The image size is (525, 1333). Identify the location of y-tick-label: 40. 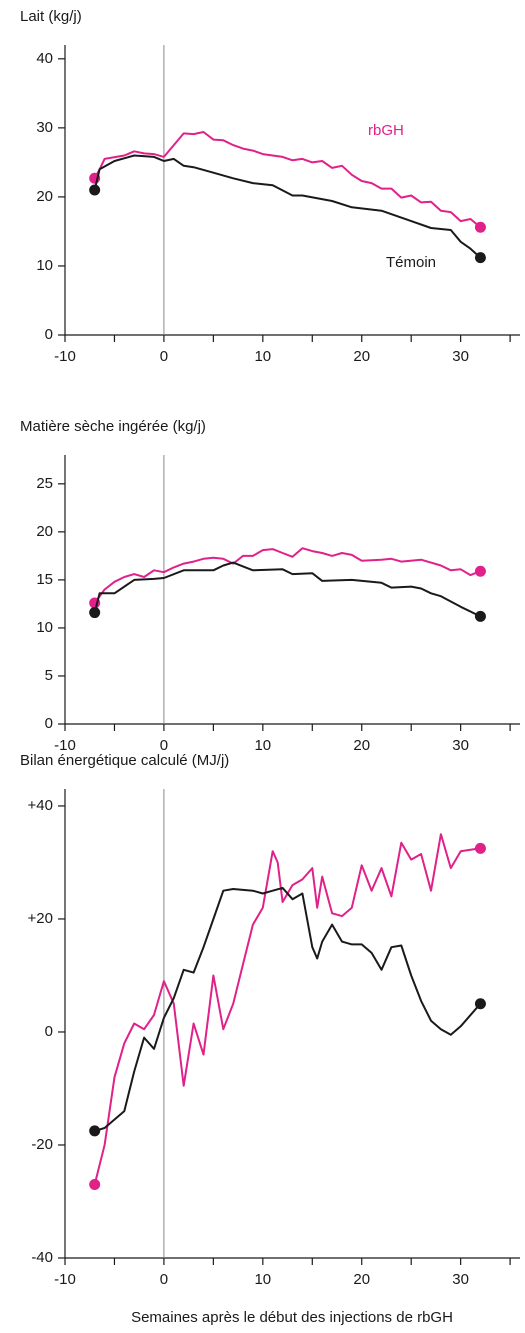
(44, 58).